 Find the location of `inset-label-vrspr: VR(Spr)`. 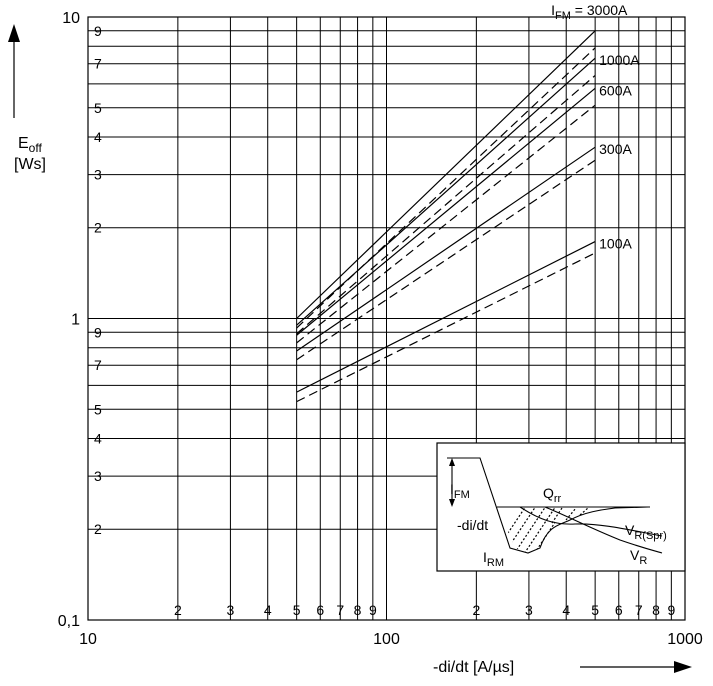

inset-label-vrspr: VR(Spr) is located at coordinates (646, 532).